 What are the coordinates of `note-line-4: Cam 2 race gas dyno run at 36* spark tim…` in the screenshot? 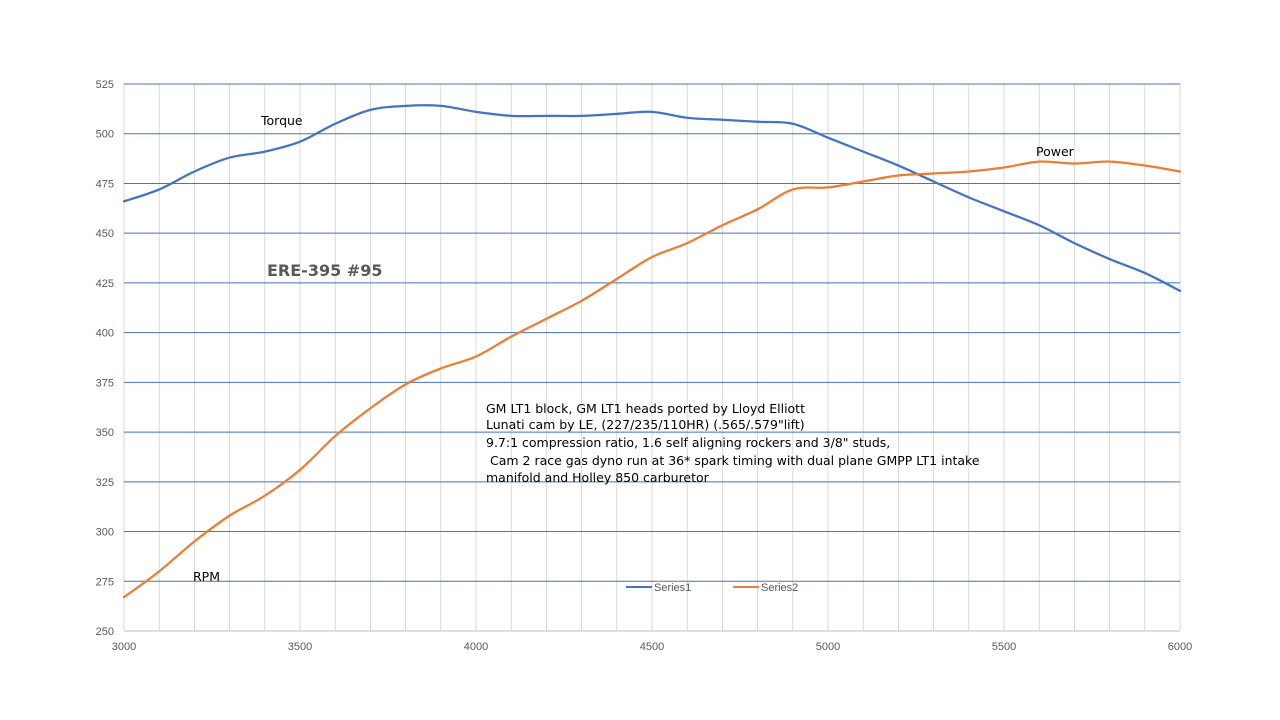 It's located at (733, 460).